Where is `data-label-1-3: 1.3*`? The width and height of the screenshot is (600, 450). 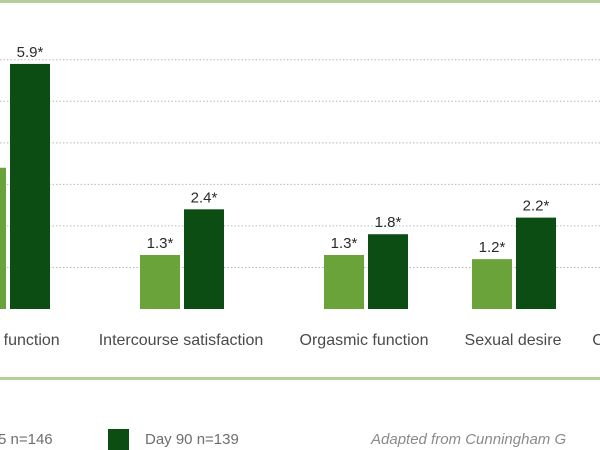 data-label-1-3: 1.3* is located at coordinates (344, 243).